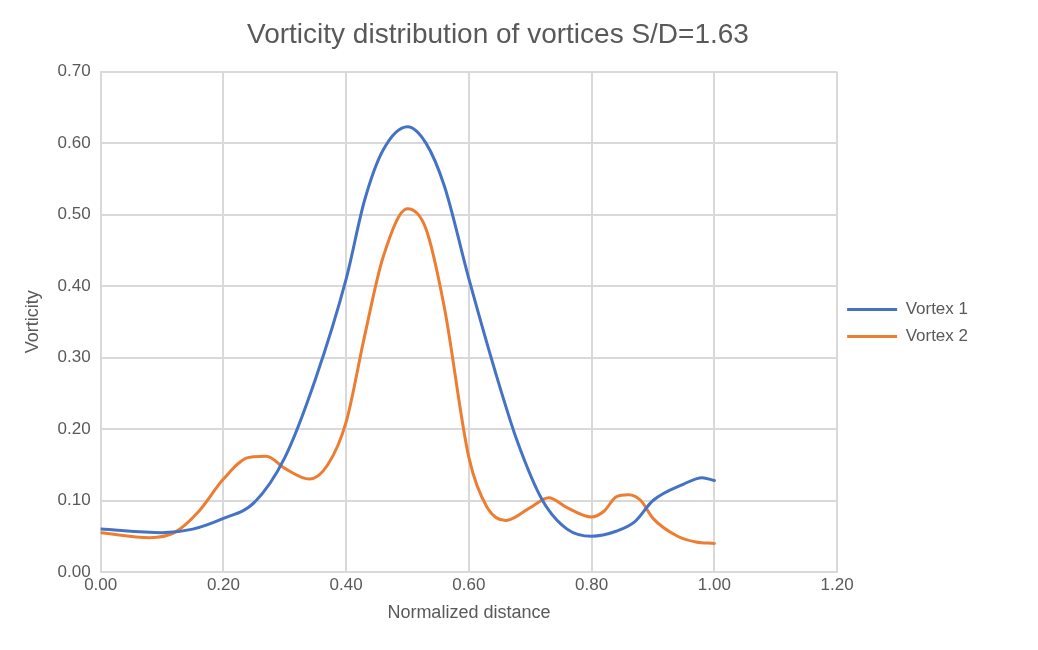  Describe the element at coordinates (714, 584) in the screenshot. I see `x-tick-label: 1.00` at that location.